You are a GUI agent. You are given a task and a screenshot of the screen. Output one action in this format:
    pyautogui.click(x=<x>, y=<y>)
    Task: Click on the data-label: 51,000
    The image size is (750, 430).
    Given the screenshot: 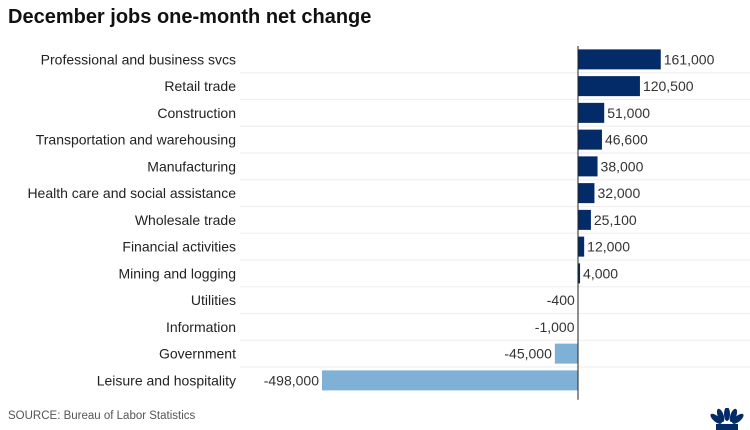 What is the action you would take?
    pyautogui.click(x=628, y=113)
    